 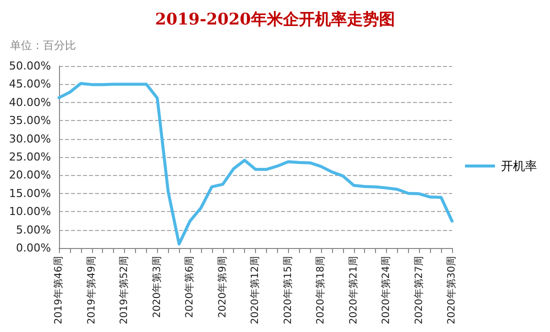 What do you see at coordinates (190, 287) in the screenshot?
I see `x-tick-label: 2020年第6周` at bounding box center [190, 287].